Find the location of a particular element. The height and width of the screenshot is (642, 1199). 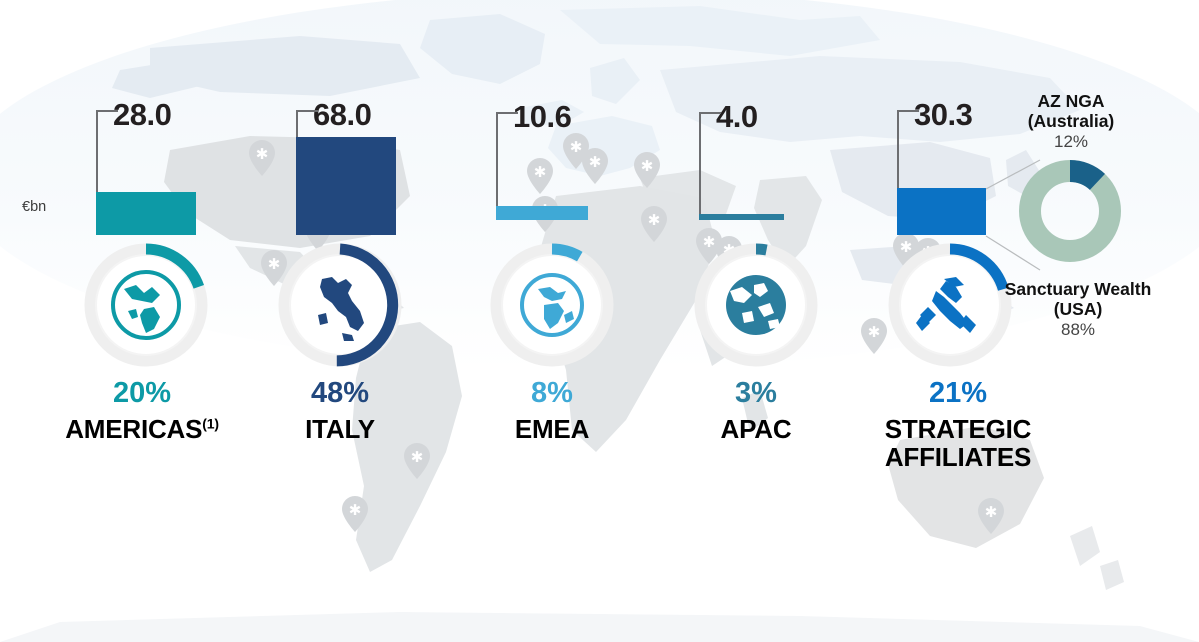

donut-label-sanctuary-wealth: Sanctuary Wealth (USA) 88% is located at coordinates (1078, 309).